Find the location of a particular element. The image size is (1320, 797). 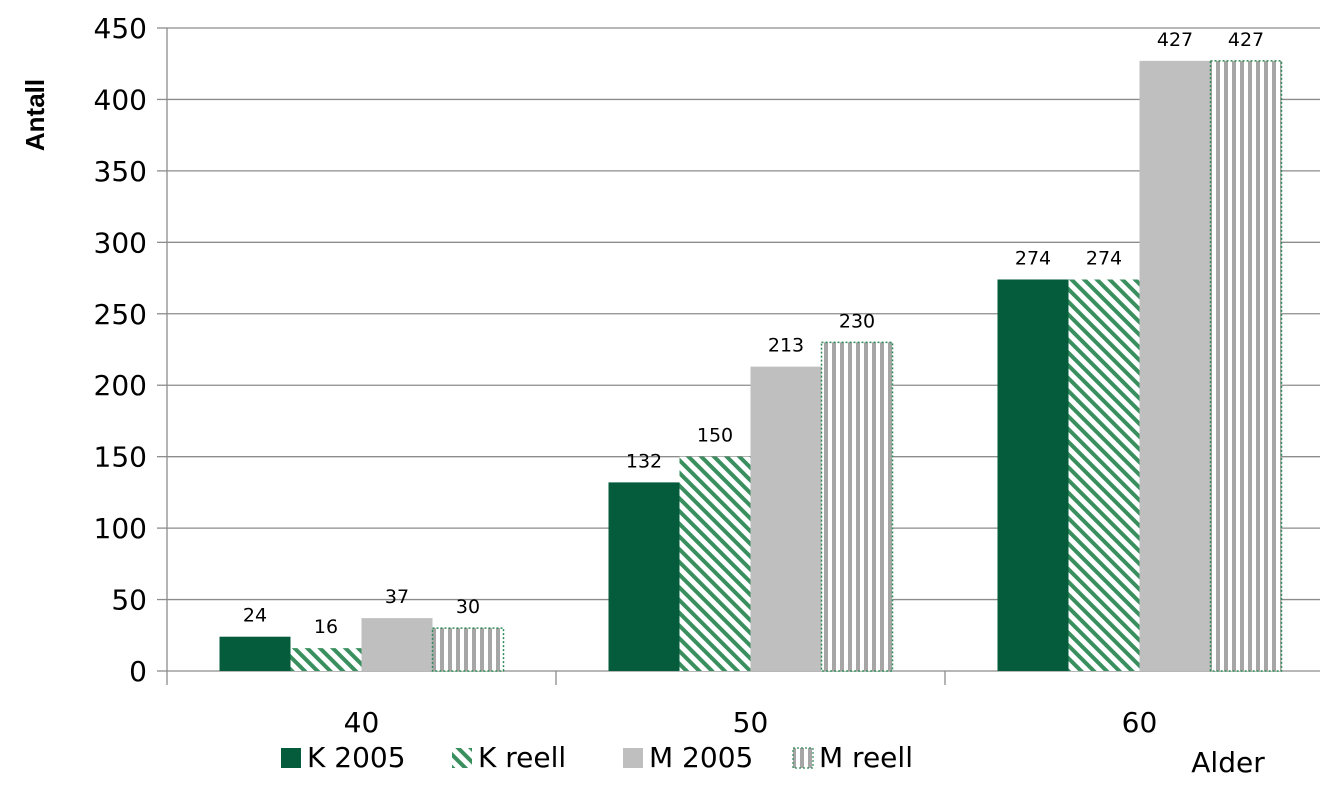

x-axis-categories: 40 50 60 is located at coordinates (662, 705).